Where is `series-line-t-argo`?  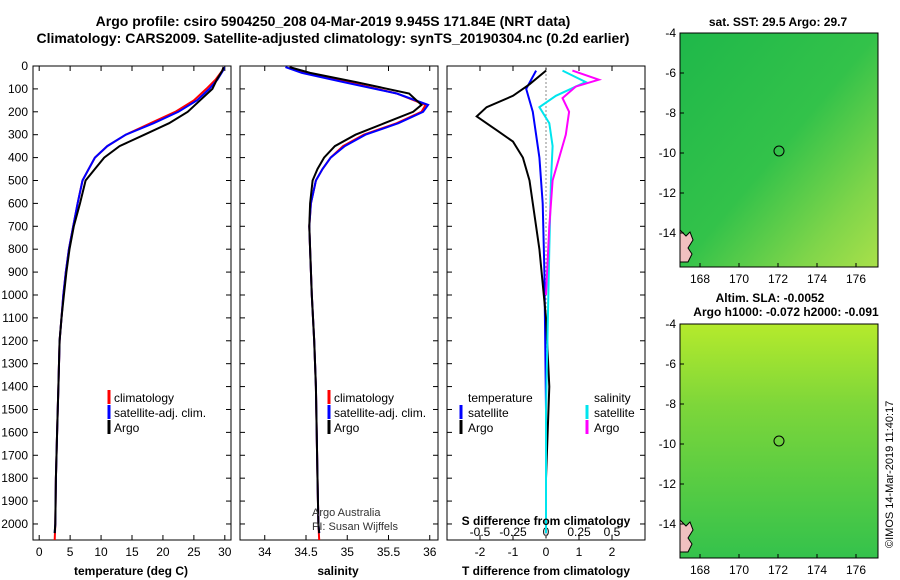 series-line-t-argo is located at coordinates (513, 301).